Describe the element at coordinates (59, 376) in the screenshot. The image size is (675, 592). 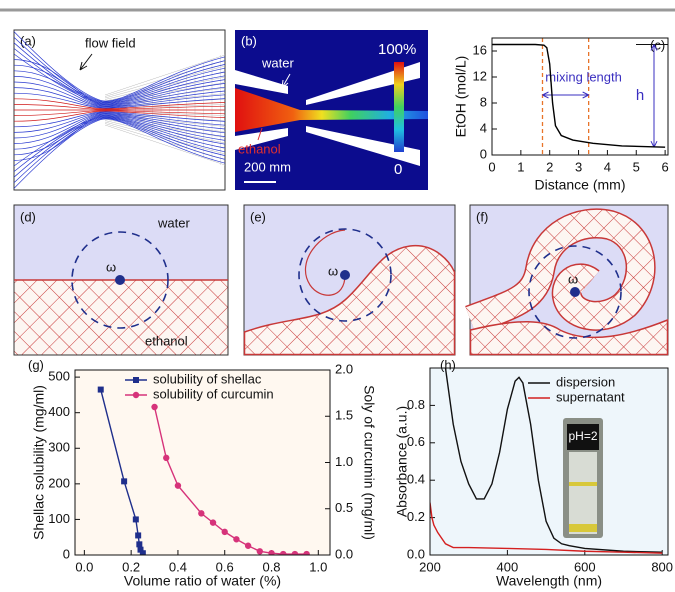
I see `y-tick-label: 500` at that location.